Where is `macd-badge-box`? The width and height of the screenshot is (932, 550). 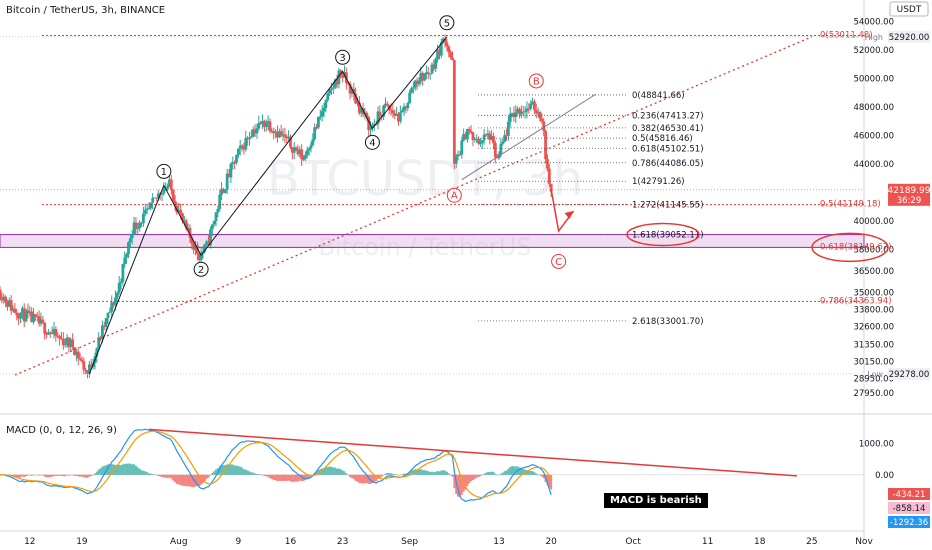 macd-badge-box is located at coordinates (909, 522).